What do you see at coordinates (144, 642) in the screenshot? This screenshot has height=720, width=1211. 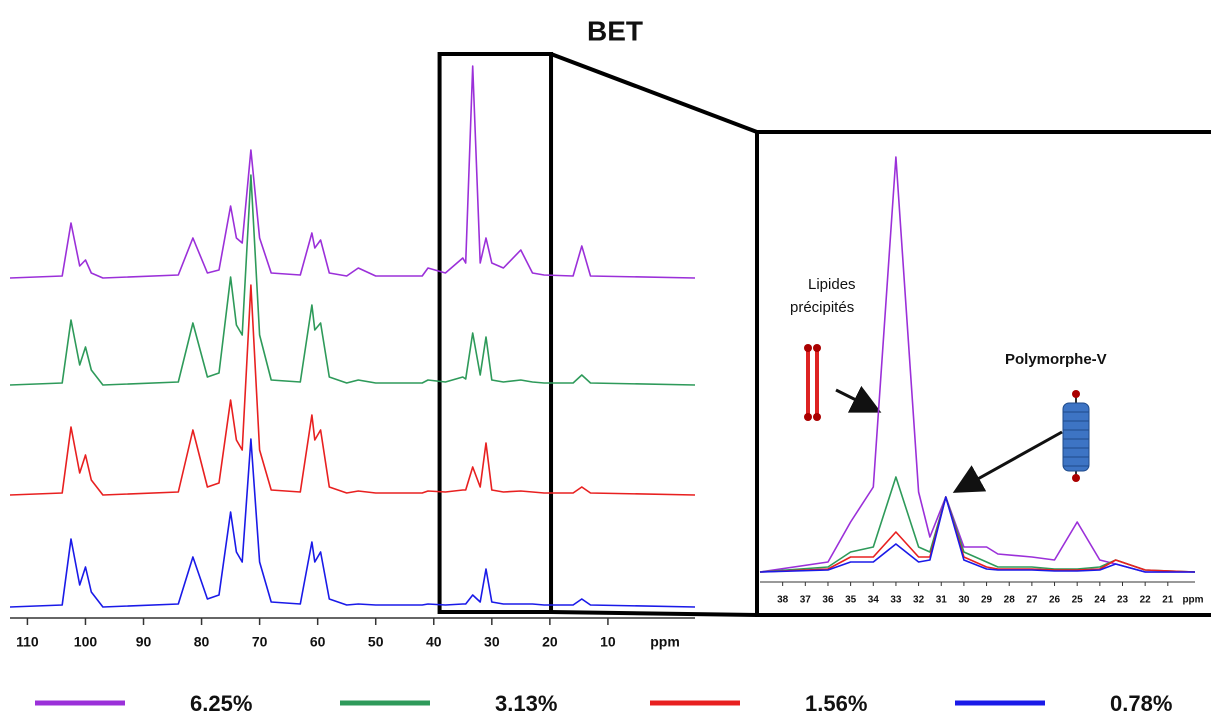 I see `x-tick-label: 90` at bounding box center [144, 642].